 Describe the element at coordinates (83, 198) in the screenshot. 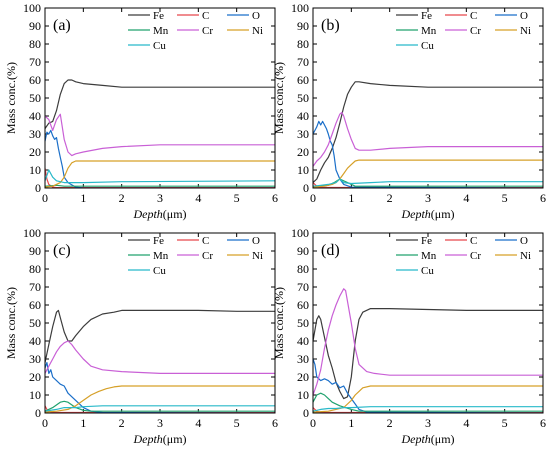

I see `x-tick-label: 1` at that location.